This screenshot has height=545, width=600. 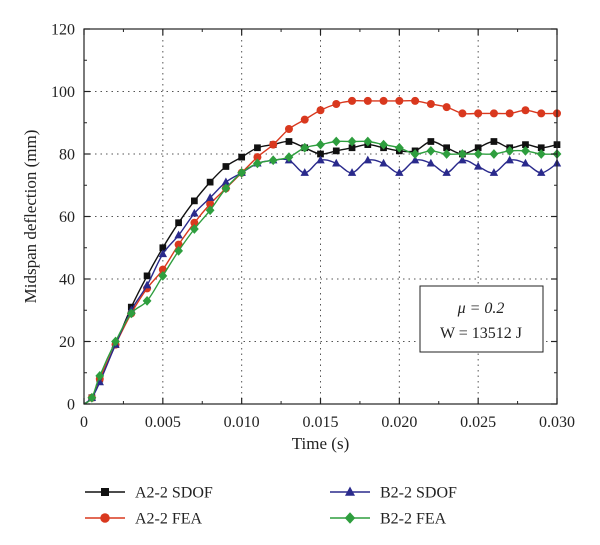 What do you see at coordinates (174, 493) in the screenshot?
I see `legend-label: A2-2 SDOF` at bounding box center [174, 493].